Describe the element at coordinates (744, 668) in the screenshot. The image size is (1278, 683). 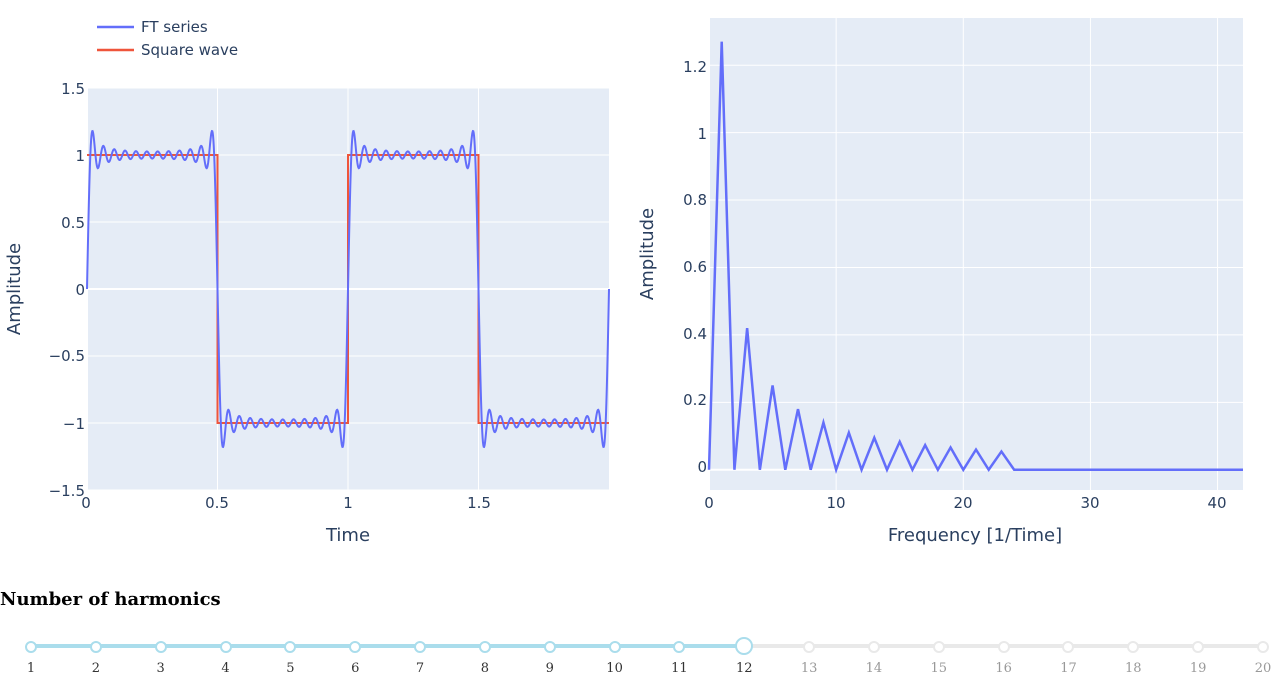
I see `slider-mark-label: 12` at that location.